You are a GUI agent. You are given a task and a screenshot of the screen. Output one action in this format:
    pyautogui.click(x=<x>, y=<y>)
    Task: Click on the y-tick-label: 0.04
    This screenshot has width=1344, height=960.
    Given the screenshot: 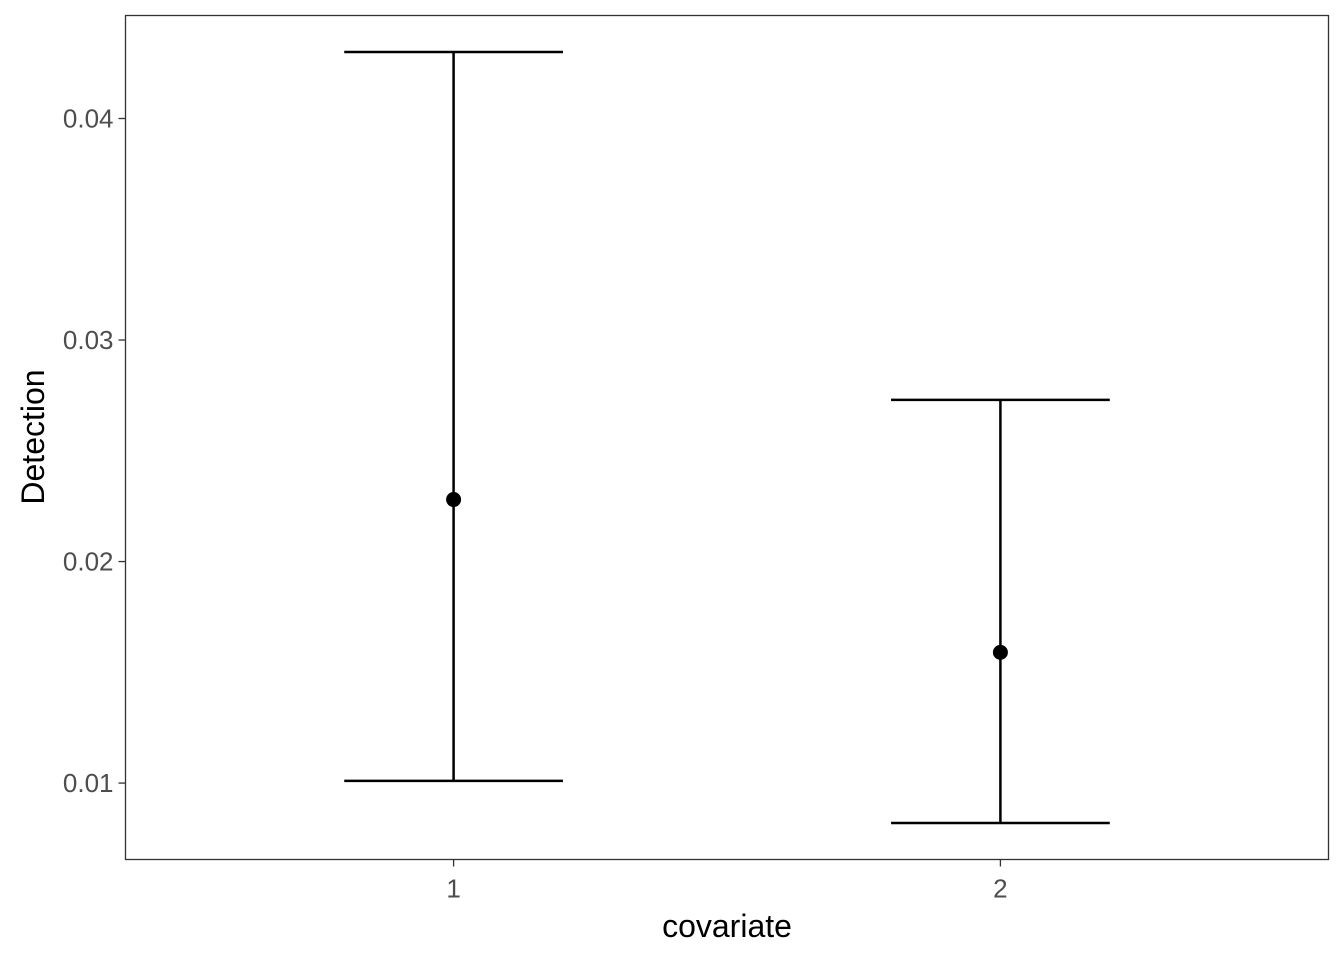 What is the action you would take?
    pyautogui.click(x=88, y=119)
    